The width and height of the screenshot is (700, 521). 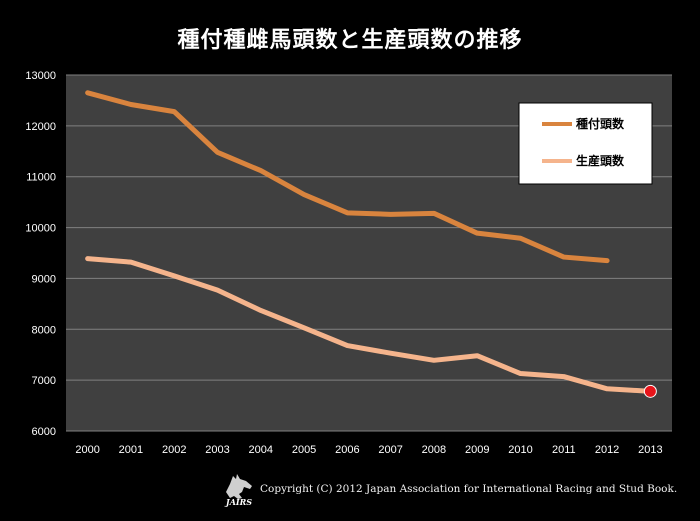 I want to click on highlight-point, so click(x=650, y=391).